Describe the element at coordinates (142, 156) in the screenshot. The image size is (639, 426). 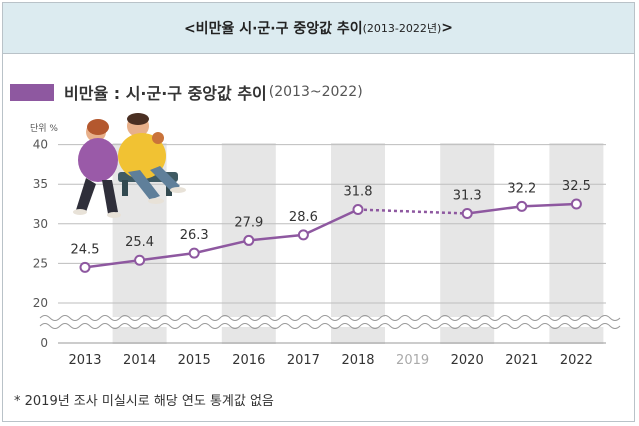
I see `man-body` at that location.